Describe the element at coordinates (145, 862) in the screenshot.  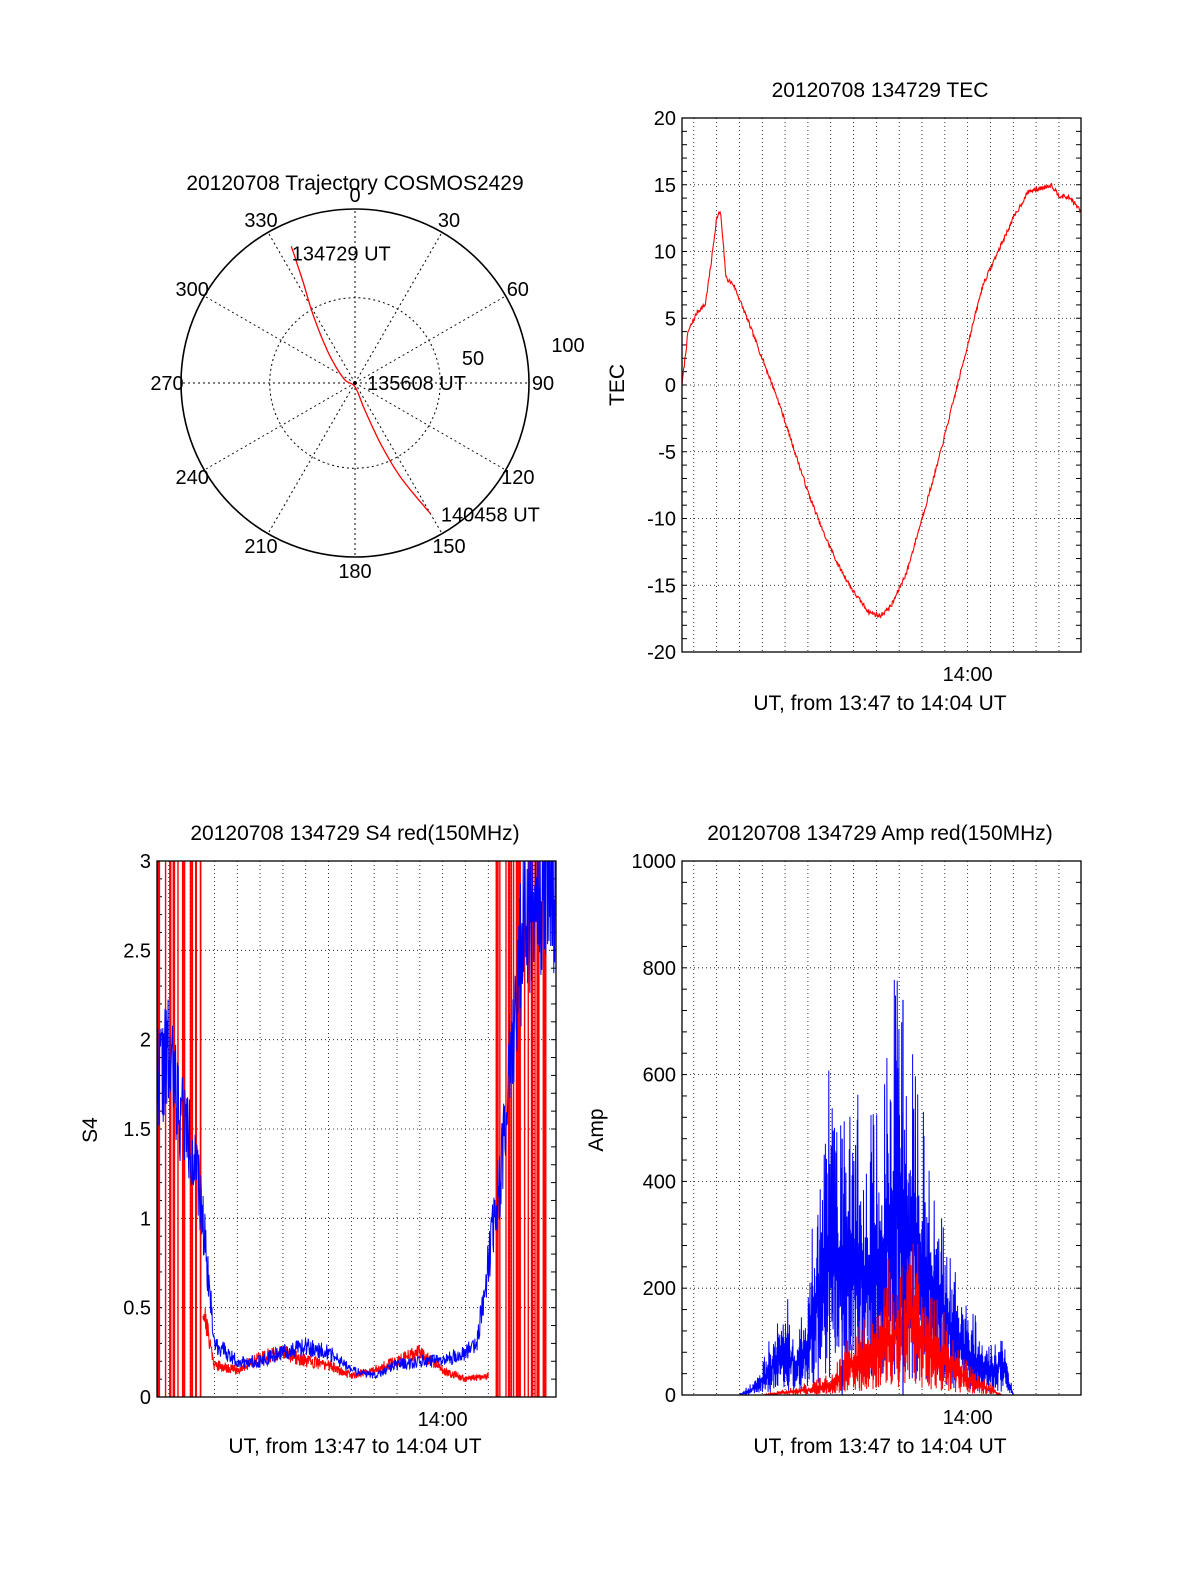
I see `y-tick-label: 3` at that location.